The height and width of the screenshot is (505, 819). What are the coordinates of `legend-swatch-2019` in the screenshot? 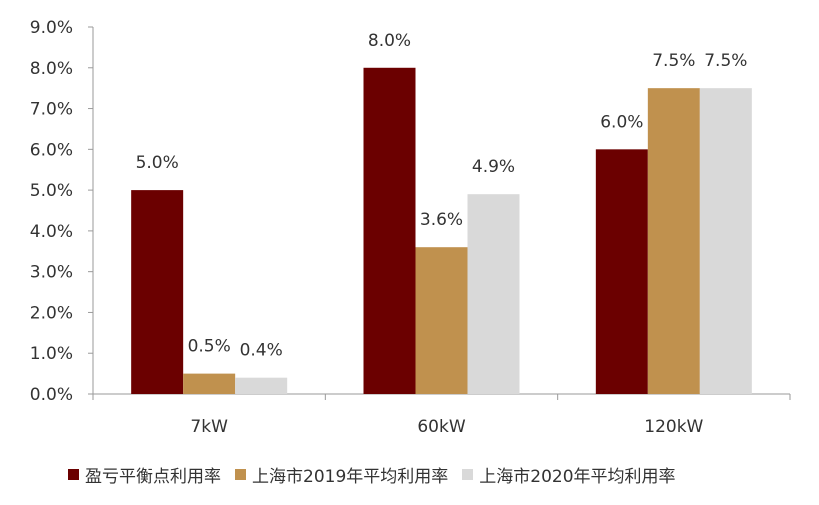 It's located at (240, 474).